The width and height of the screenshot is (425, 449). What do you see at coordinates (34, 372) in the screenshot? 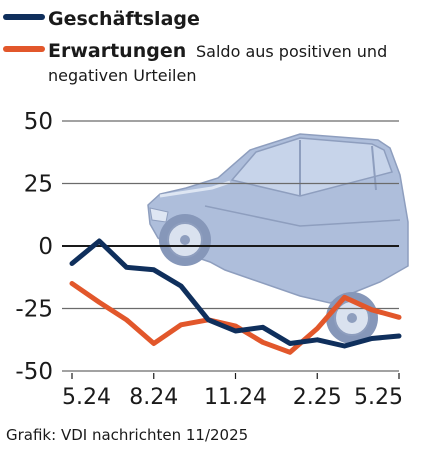
I see `y-tick-label: -50` at bounding box center [34, 372].